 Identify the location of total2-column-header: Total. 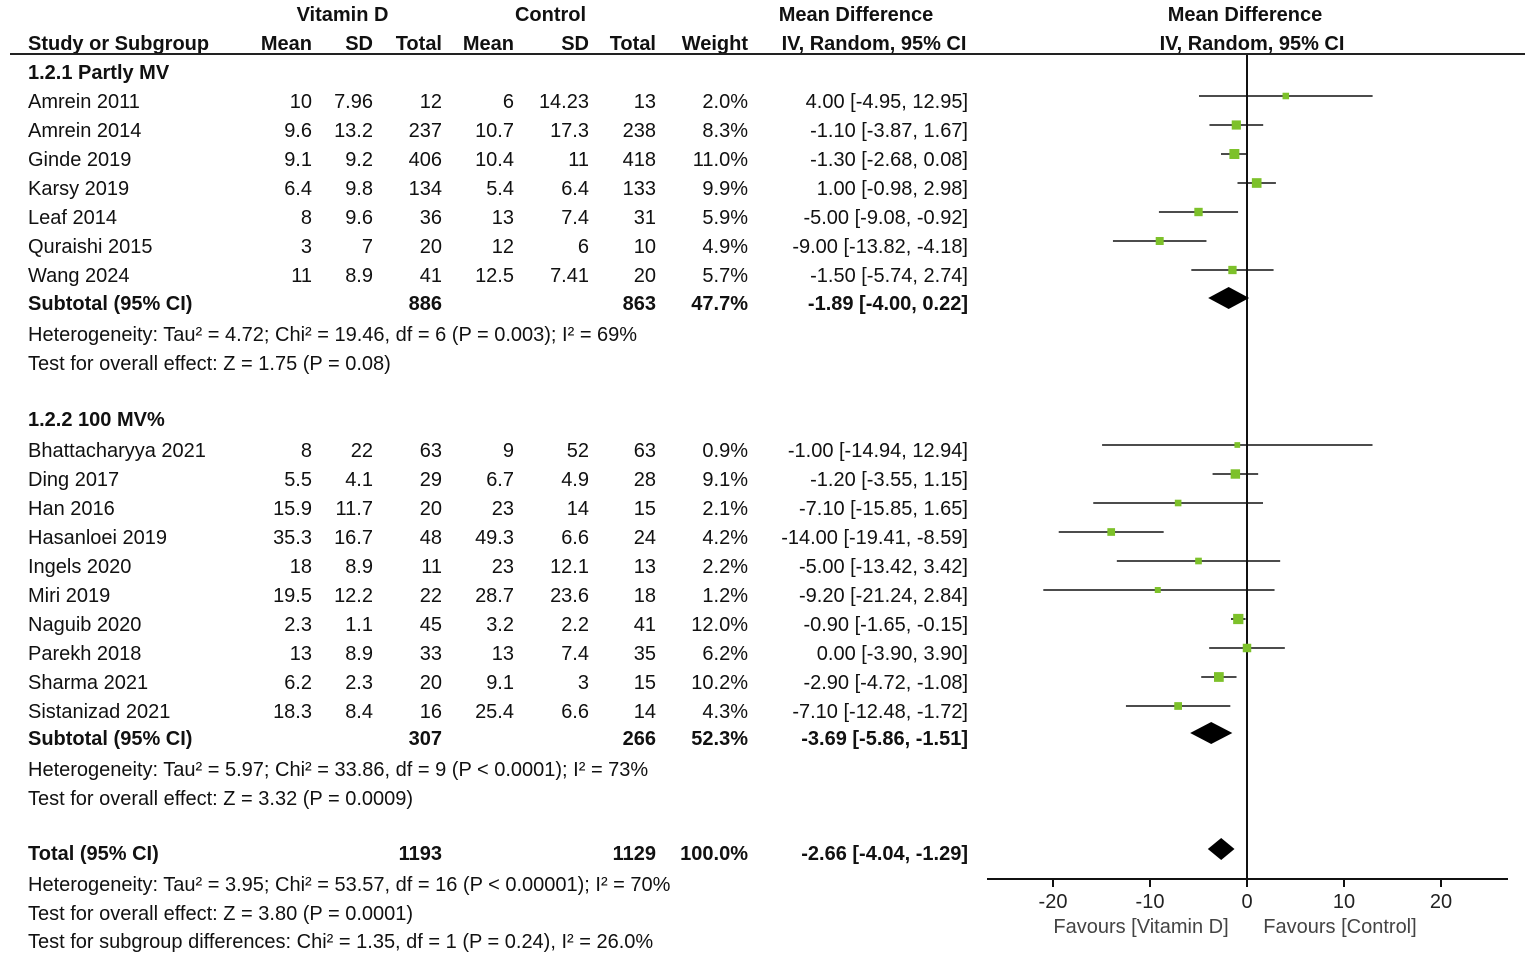
(632, 44).